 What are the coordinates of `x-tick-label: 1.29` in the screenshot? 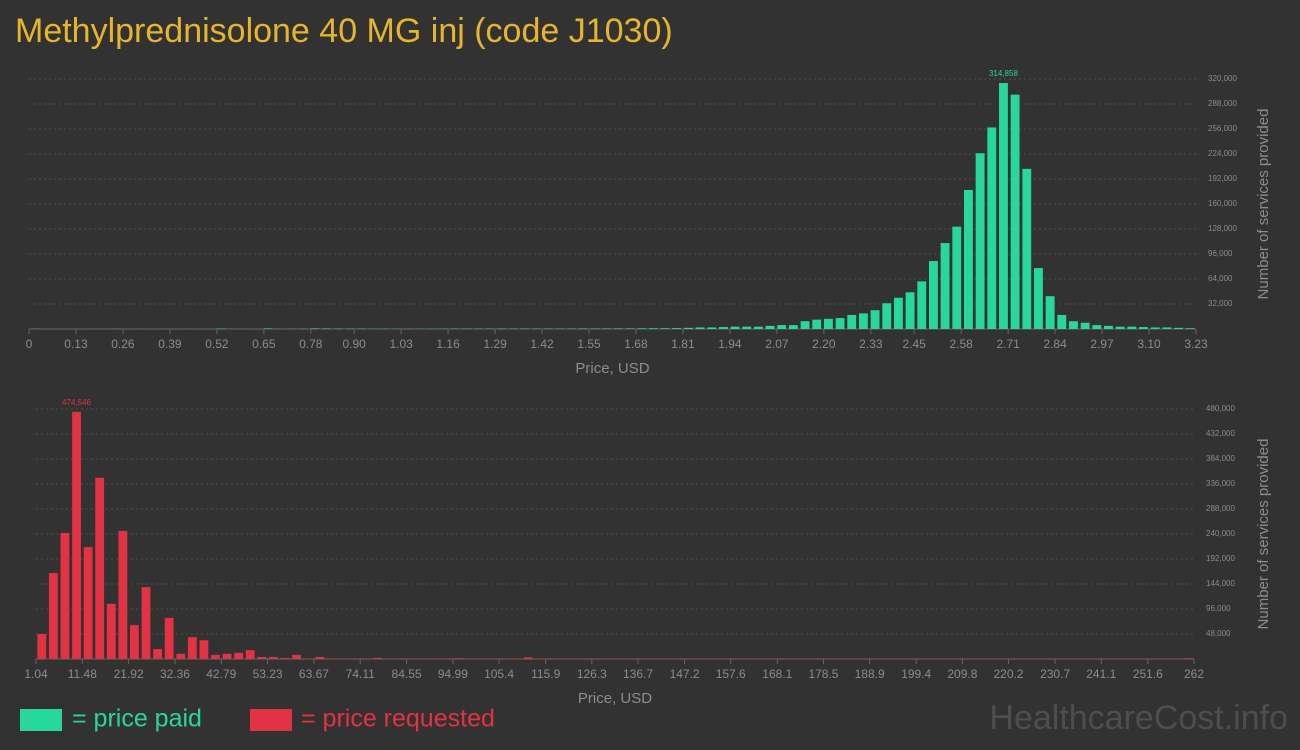 It's located at (495, 344).